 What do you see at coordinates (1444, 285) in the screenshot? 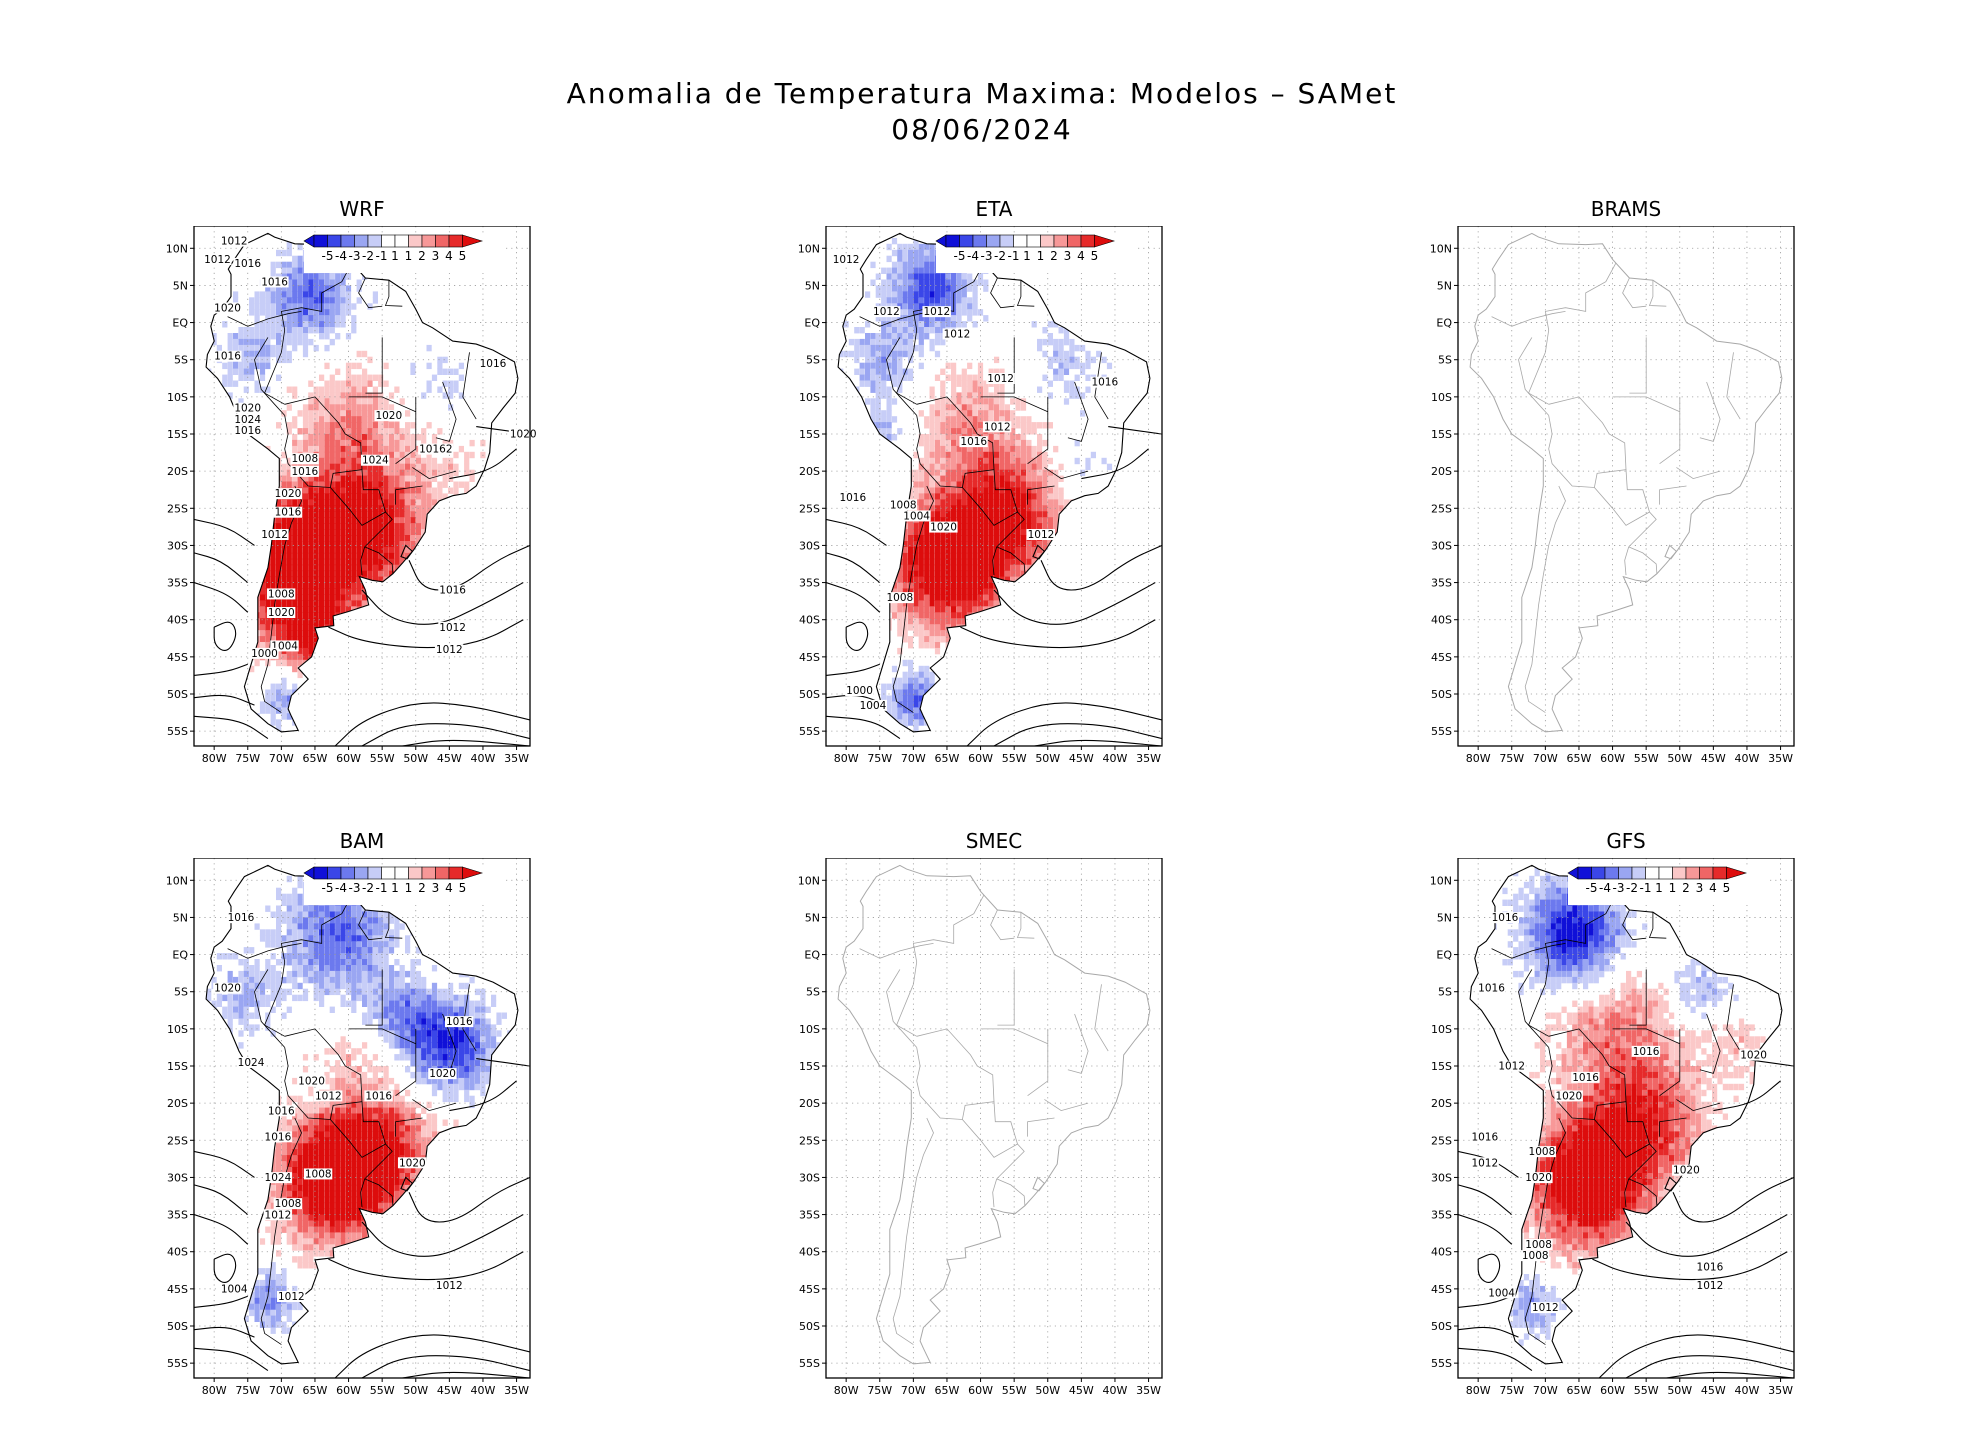
I see `lat-tick-label: 5N` at bounding box center [1444, 285].